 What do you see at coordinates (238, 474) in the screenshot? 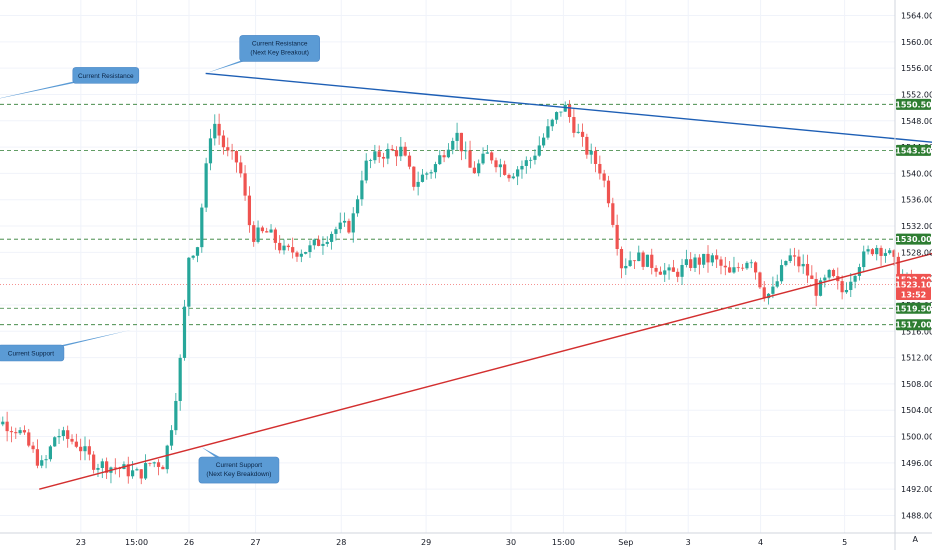
I see `callout-label: (Next Key Breakdown)` at bounding box center [238, 474].